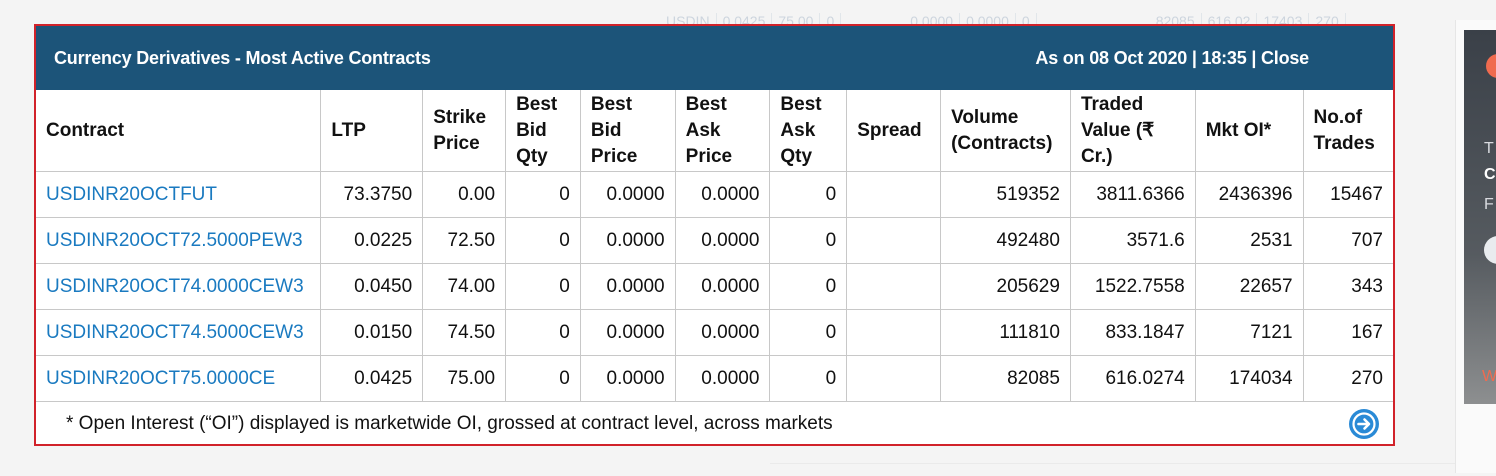 The height and width of the screenshot is (476, 1496). I want to click on ad-text: C, so click(1490, 174).